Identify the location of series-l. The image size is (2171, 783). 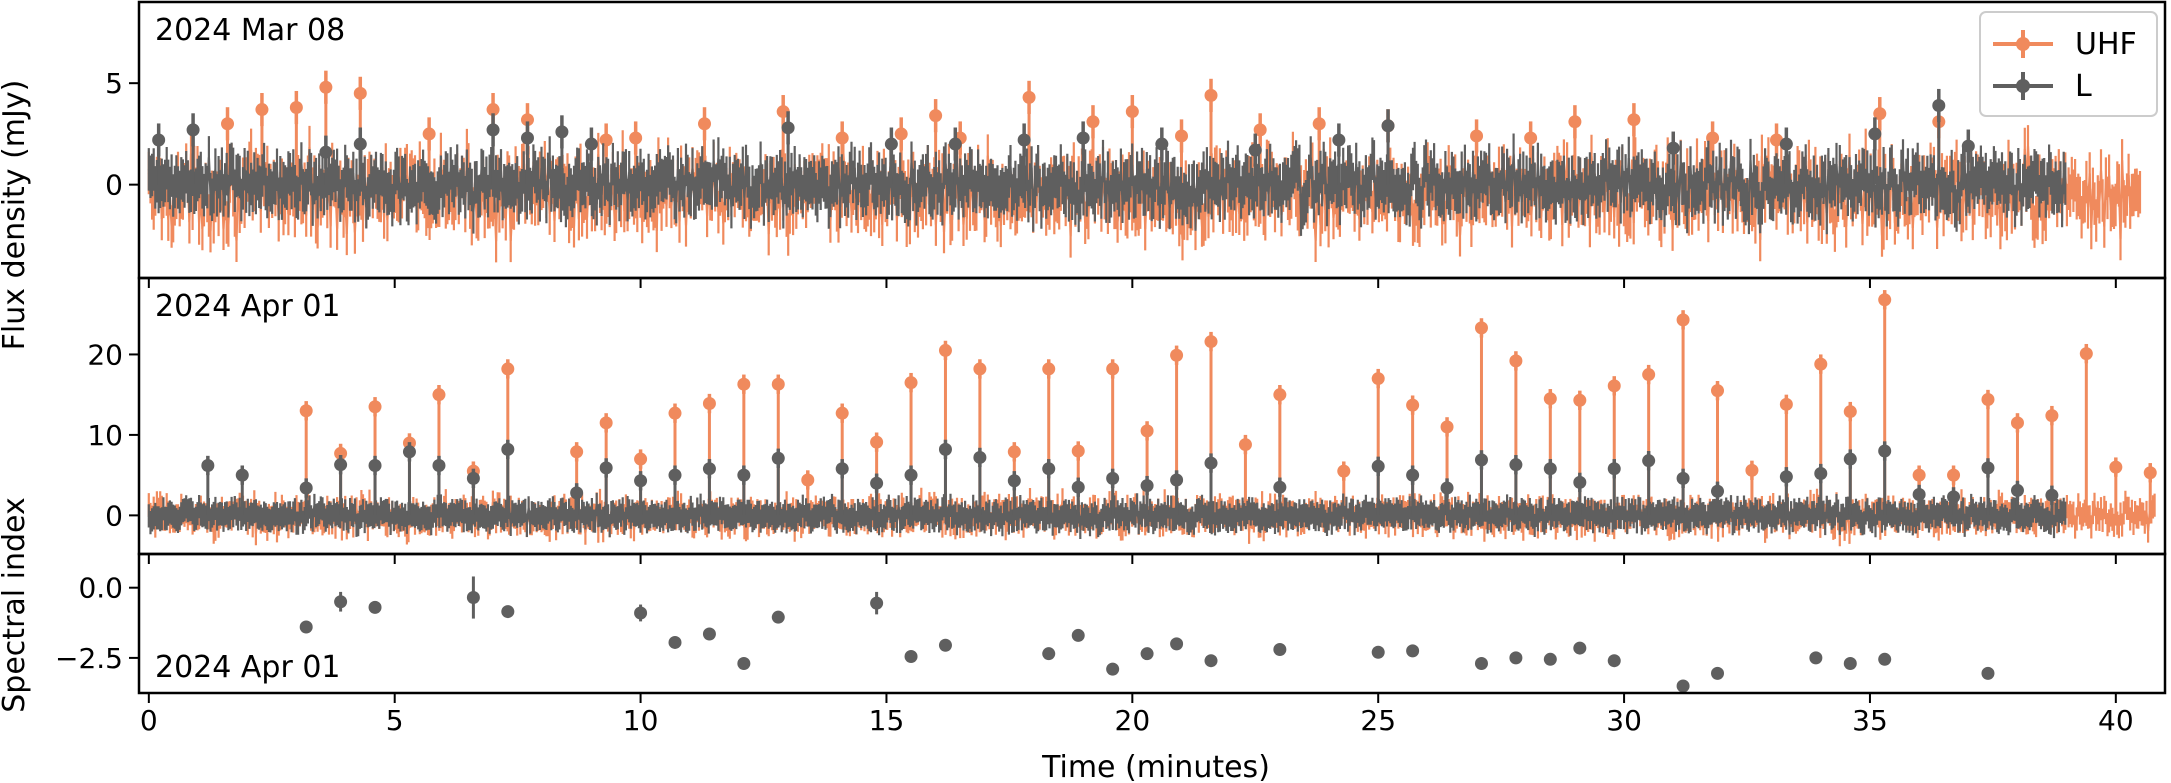
(1107, 489).